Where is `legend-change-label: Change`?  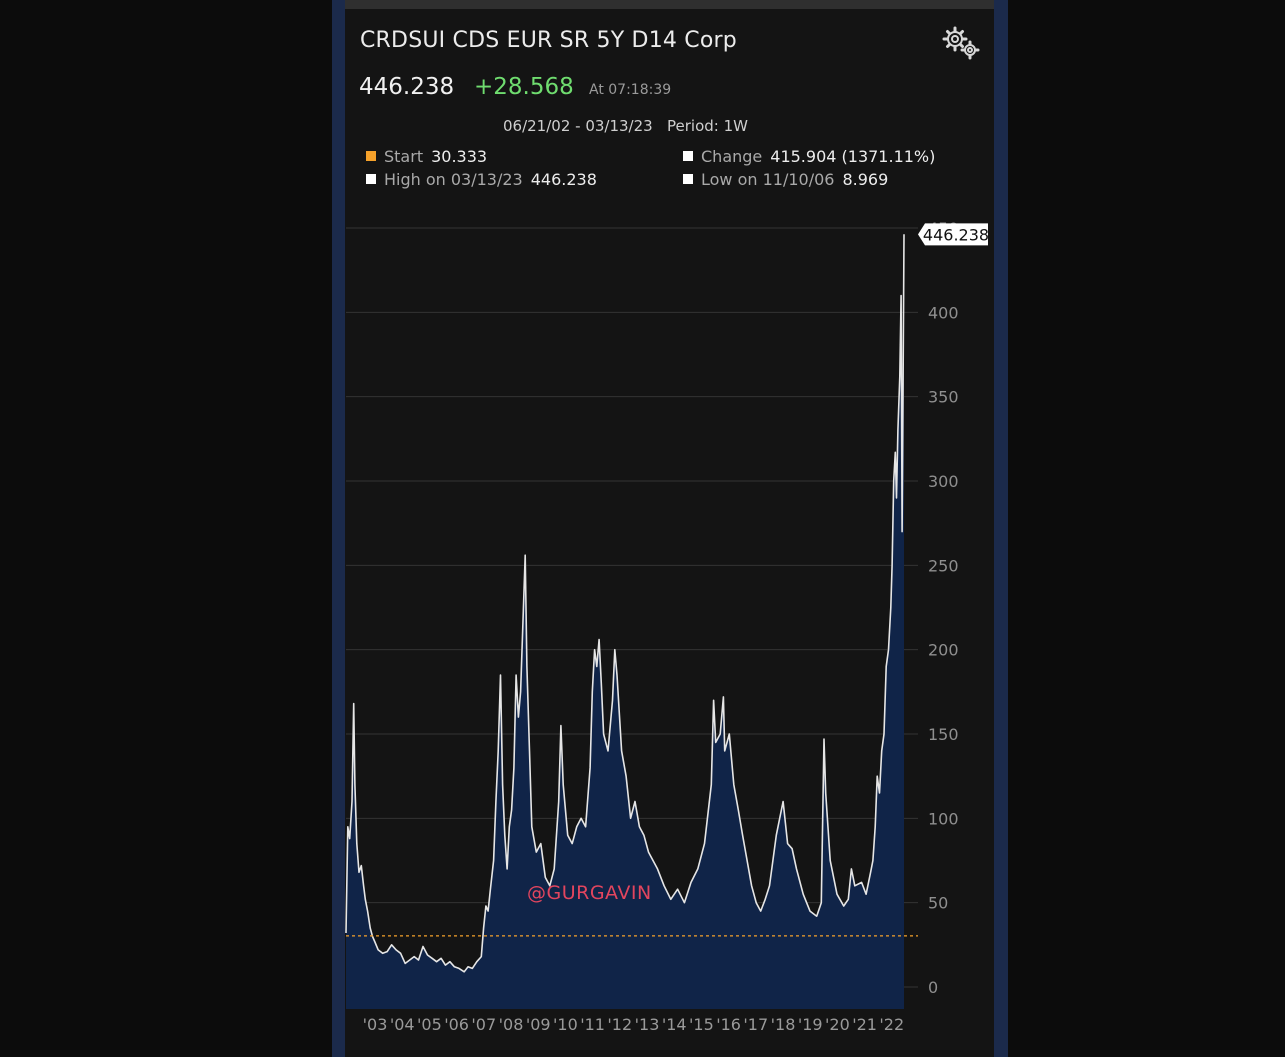
legend-change-label: Change is located at coordinates (732, 156).